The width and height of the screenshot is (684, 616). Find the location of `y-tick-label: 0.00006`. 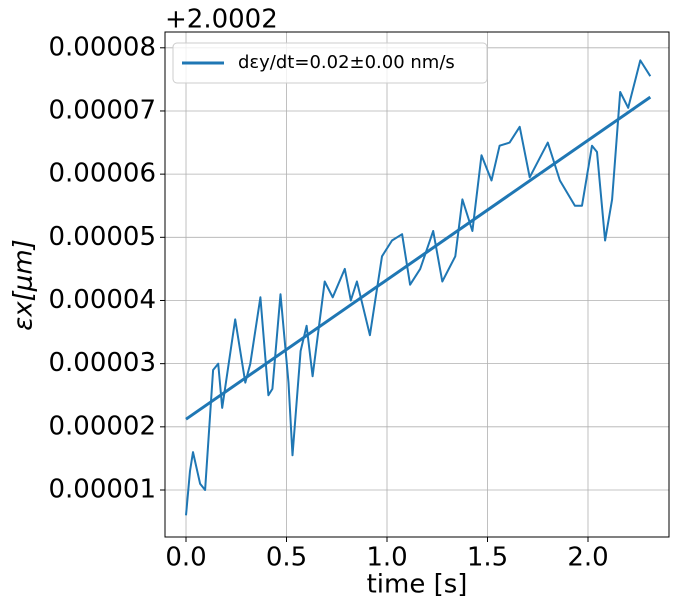

y-tick-label: 0.00006 is located at coordinates (102, 174).